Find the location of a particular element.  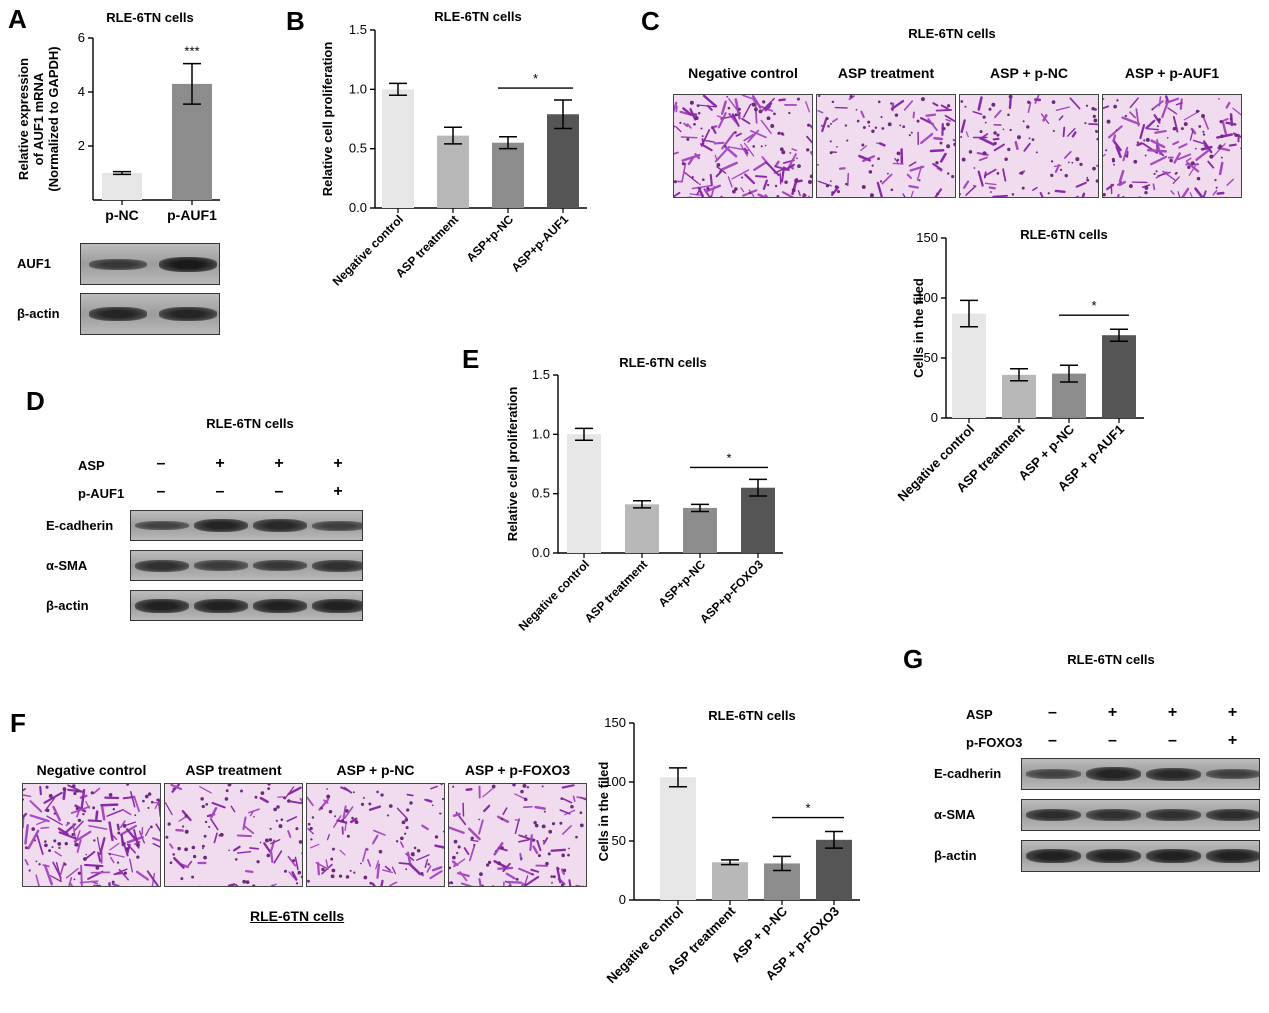

y-axis-label: of AUF1 mRNA is located at coordinates (38, 118).